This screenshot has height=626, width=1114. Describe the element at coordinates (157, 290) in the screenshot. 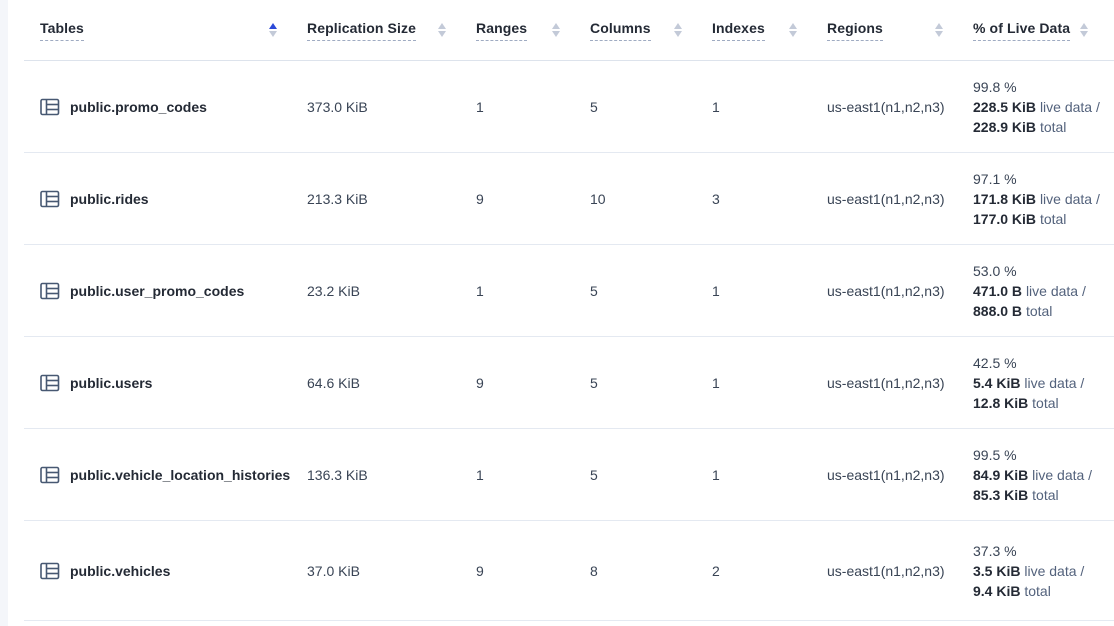

I see `table-name: public.user_promo_codes` at that location.